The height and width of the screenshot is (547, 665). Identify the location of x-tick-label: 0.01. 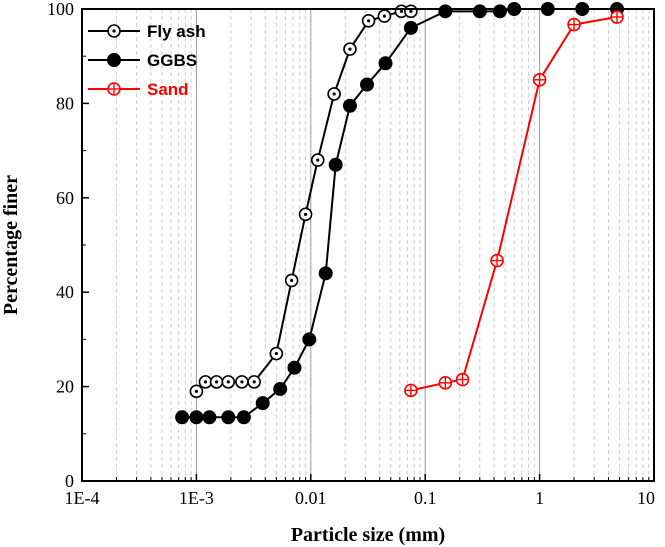
(311, 498).